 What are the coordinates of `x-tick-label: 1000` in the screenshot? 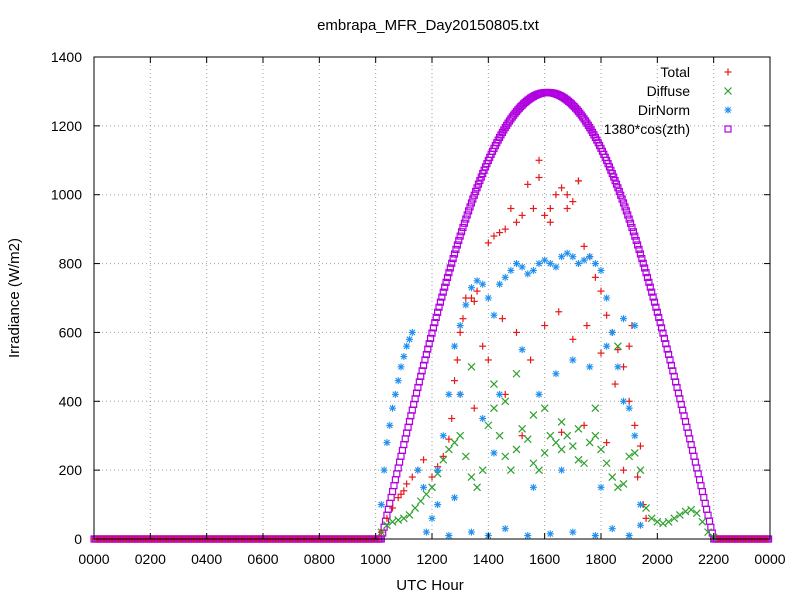 It's located at (375, 559).